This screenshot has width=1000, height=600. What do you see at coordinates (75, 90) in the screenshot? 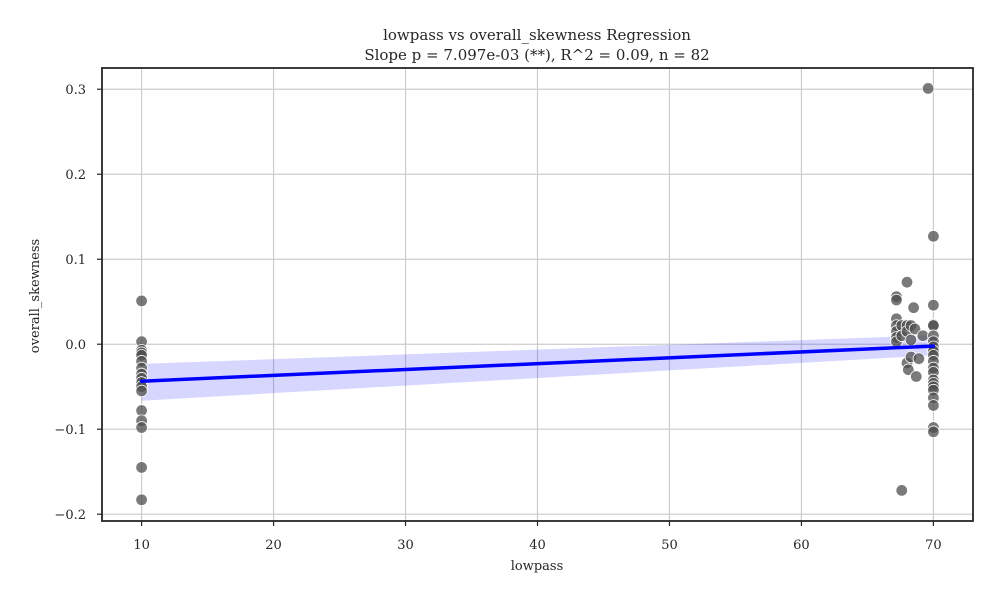
I see `y-tick-label: 0.3` at bounding box center [75, 90].